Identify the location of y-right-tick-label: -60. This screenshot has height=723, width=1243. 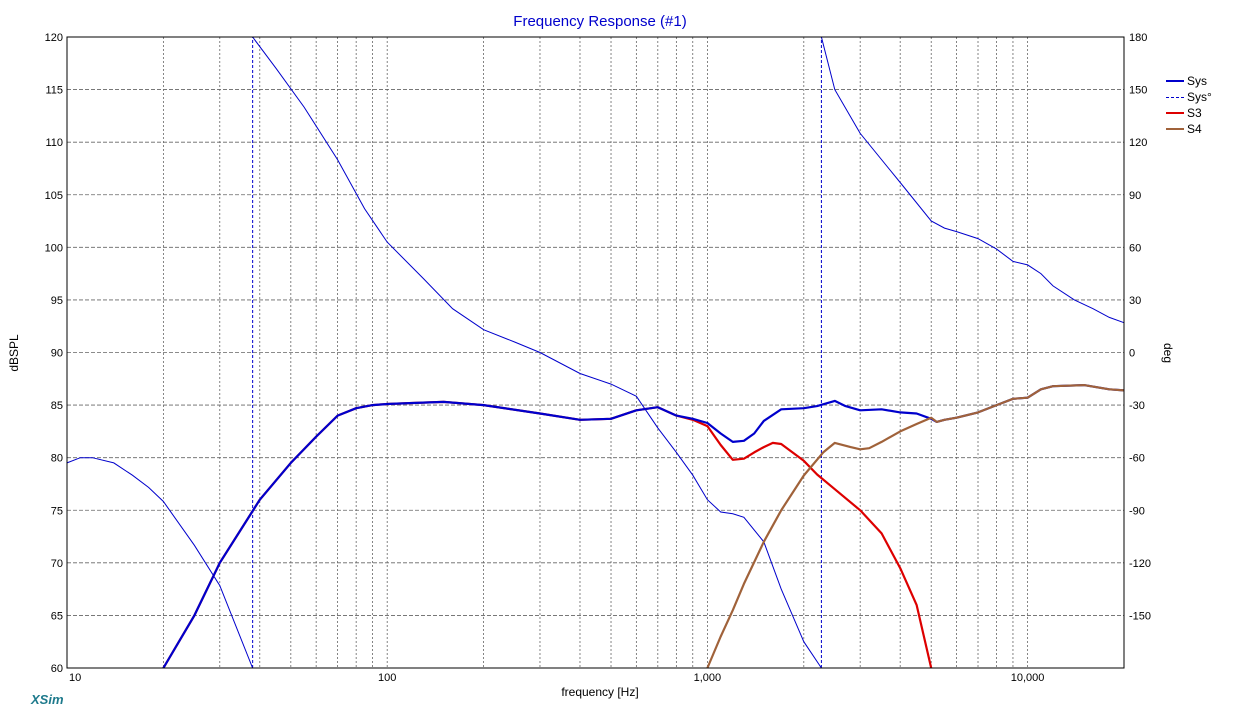
(1137, 459).